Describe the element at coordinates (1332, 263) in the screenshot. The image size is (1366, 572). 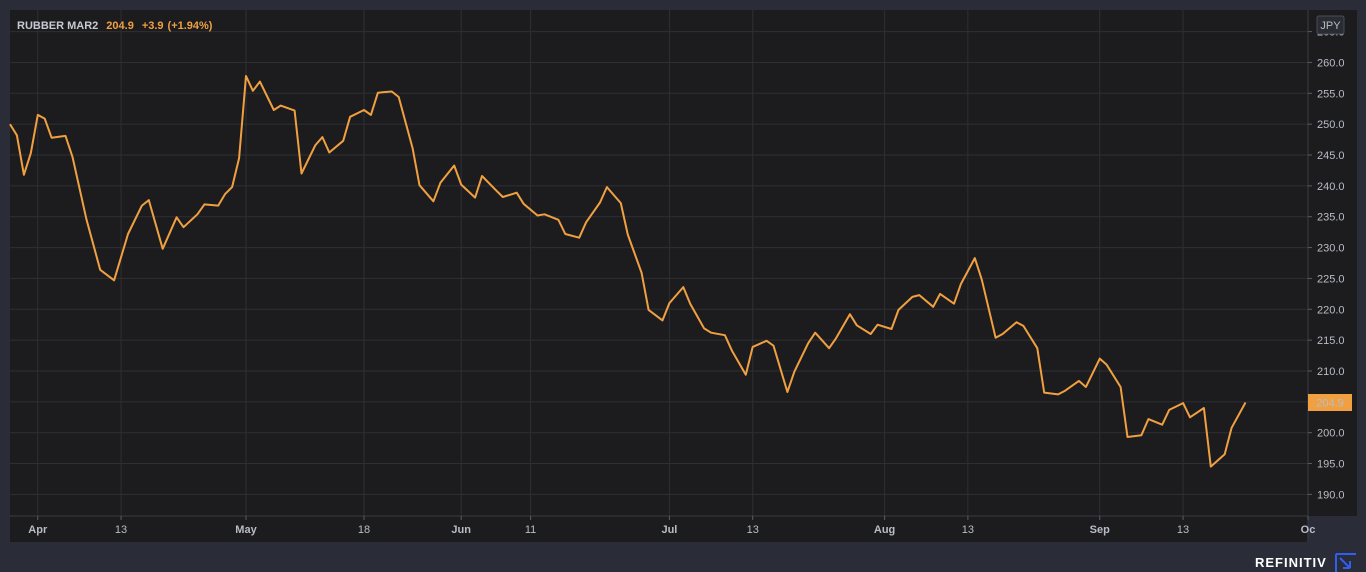
I see `price-axis-background` at that location.